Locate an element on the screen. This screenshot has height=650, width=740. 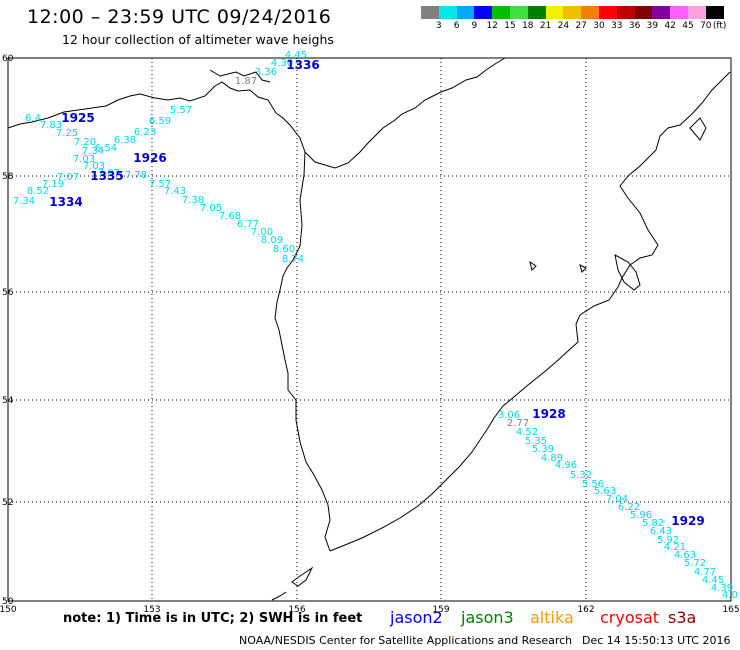
lon-tick-label: 153 is located at coordinates (151, 610).